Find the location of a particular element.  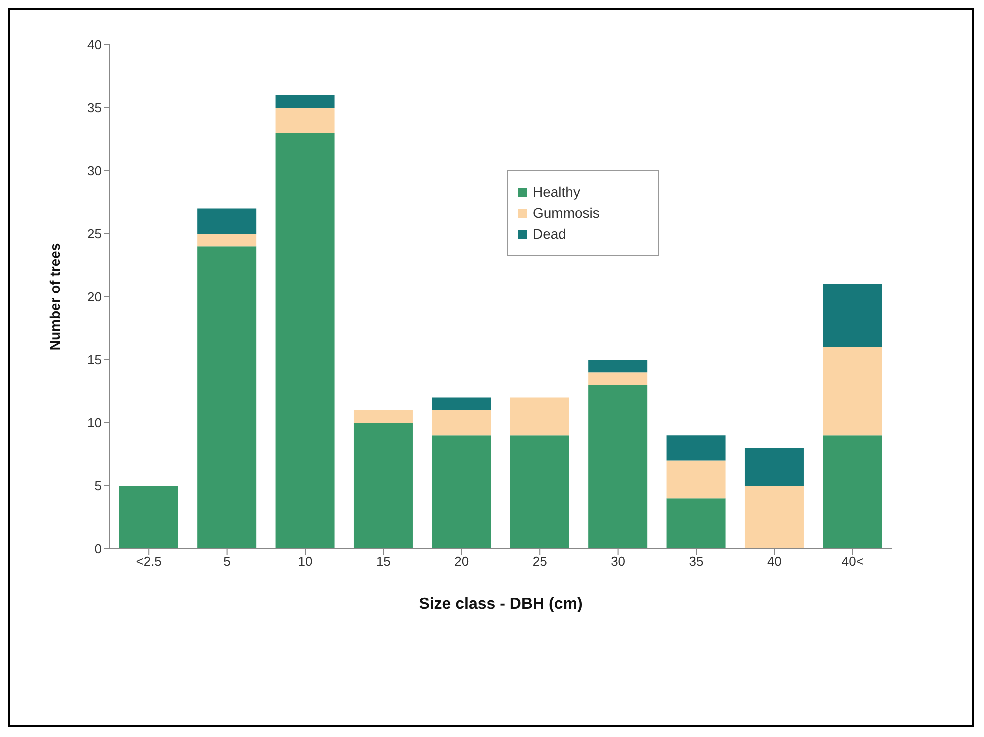

x-tick-label: <2.5 is located at coordinates (149, 562).